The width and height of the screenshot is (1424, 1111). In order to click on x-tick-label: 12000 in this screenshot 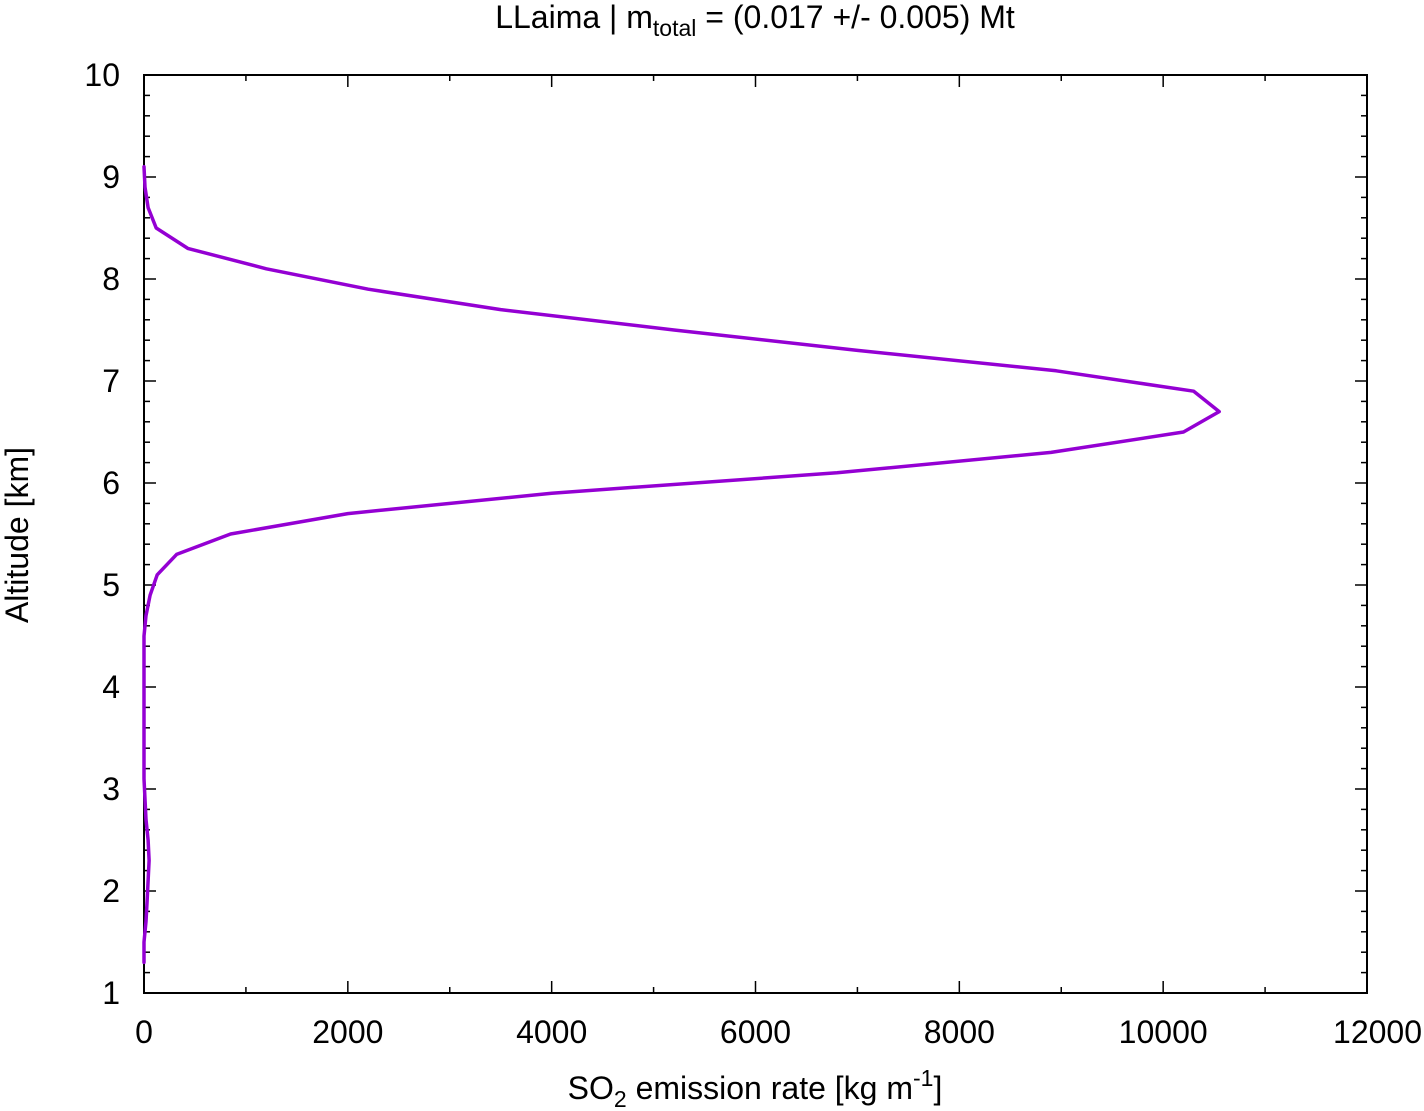, I will do `click(1377, 1032)`.